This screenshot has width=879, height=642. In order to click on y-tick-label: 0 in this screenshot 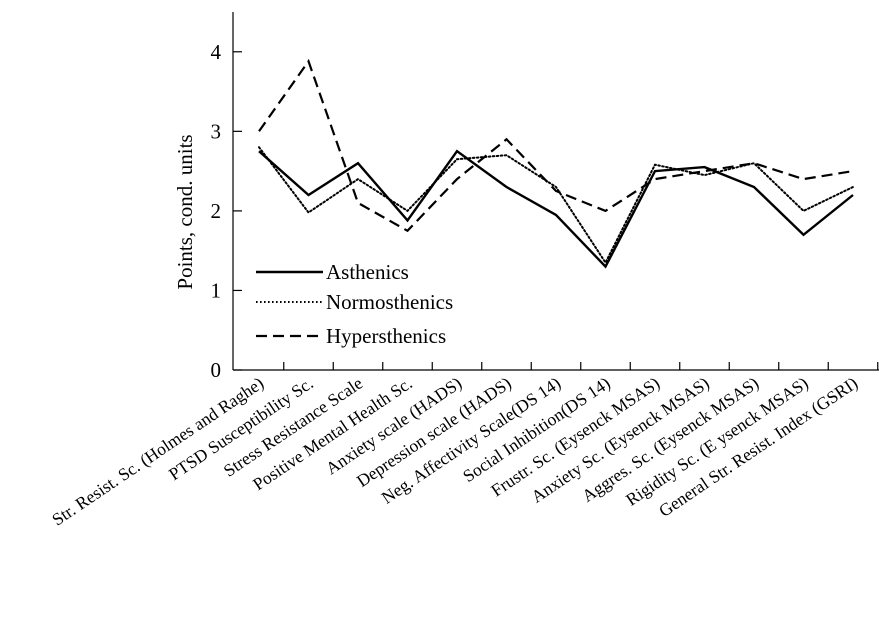, I will do `click(216, 370)`.